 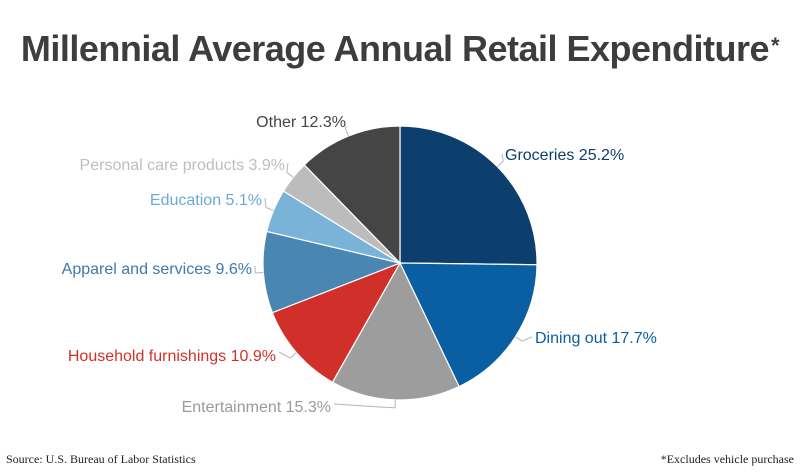 What do you see at coordinates (182, 165) in the screenshot?
I see `data-label-personal-care-products: Personal care products 3.9%` at bounding box center [182, 165].